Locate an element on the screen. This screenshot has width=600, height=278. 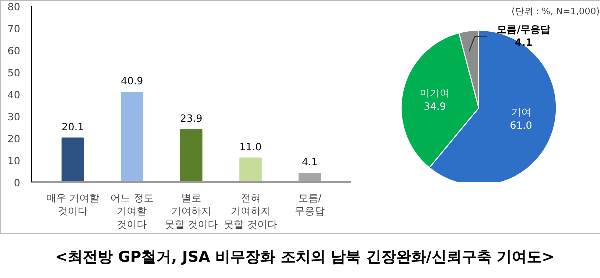
data-label: 34.9 is located at coordinates (435, 107).